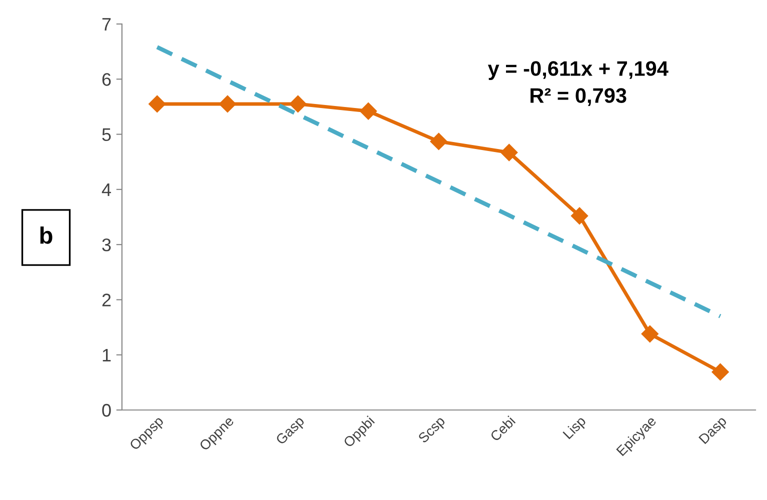 The height and width of the screenshot is (500, 767). What do you see at coordinates (106, 410) in the screenshot?
I see `y-tick-label: 0` at bounding box center [106, 410].